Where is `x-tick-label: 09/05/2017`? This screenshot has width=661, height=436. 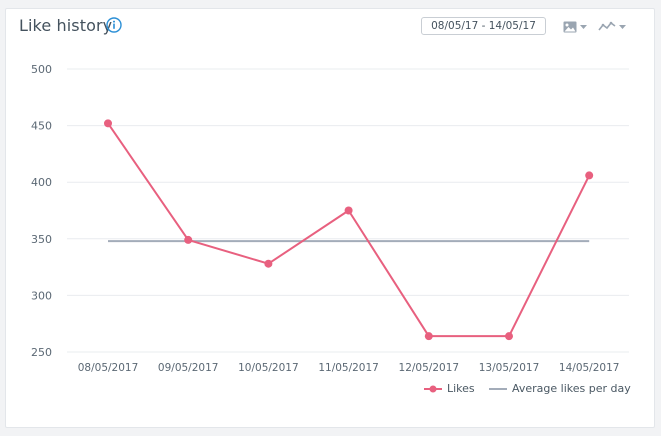 x-tick-label: 09/05/2017 is located at coordinates (188, 368).